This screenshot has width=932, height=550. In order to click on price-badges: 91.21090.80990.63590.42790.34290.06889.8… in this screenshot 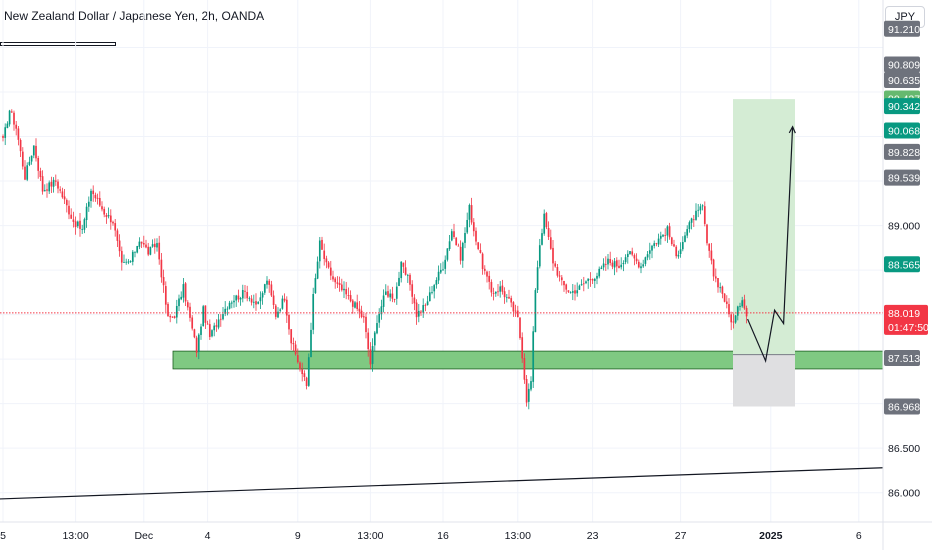, I will do `click(906, 217)`.